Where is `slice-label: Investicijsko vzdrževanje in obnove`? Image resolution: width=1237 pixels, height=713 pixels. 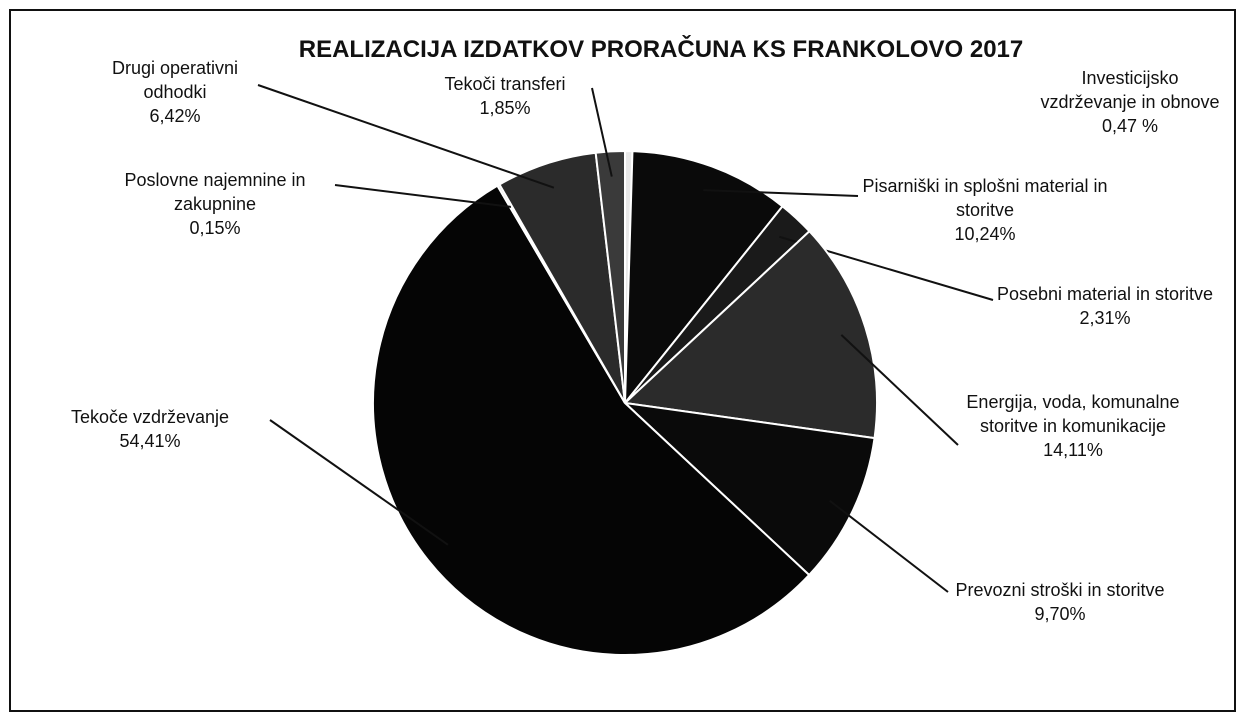
slice-label: Investicijsko vzdrževanje in obnove is located at coordinates (1130, 90).